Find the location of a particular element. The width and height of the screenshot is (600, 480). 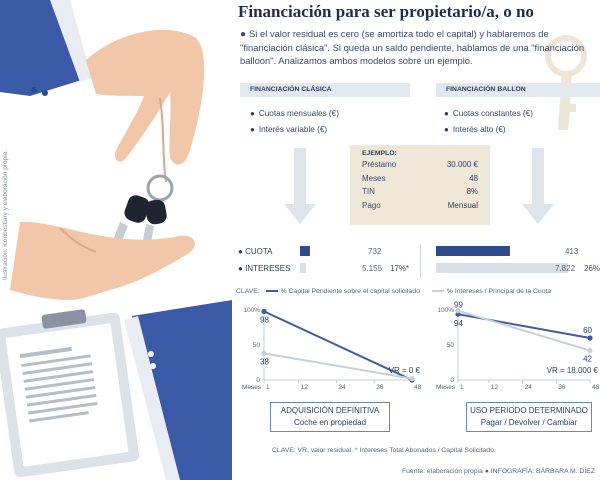

data-label: 38 is located at coordinates (264, 361).